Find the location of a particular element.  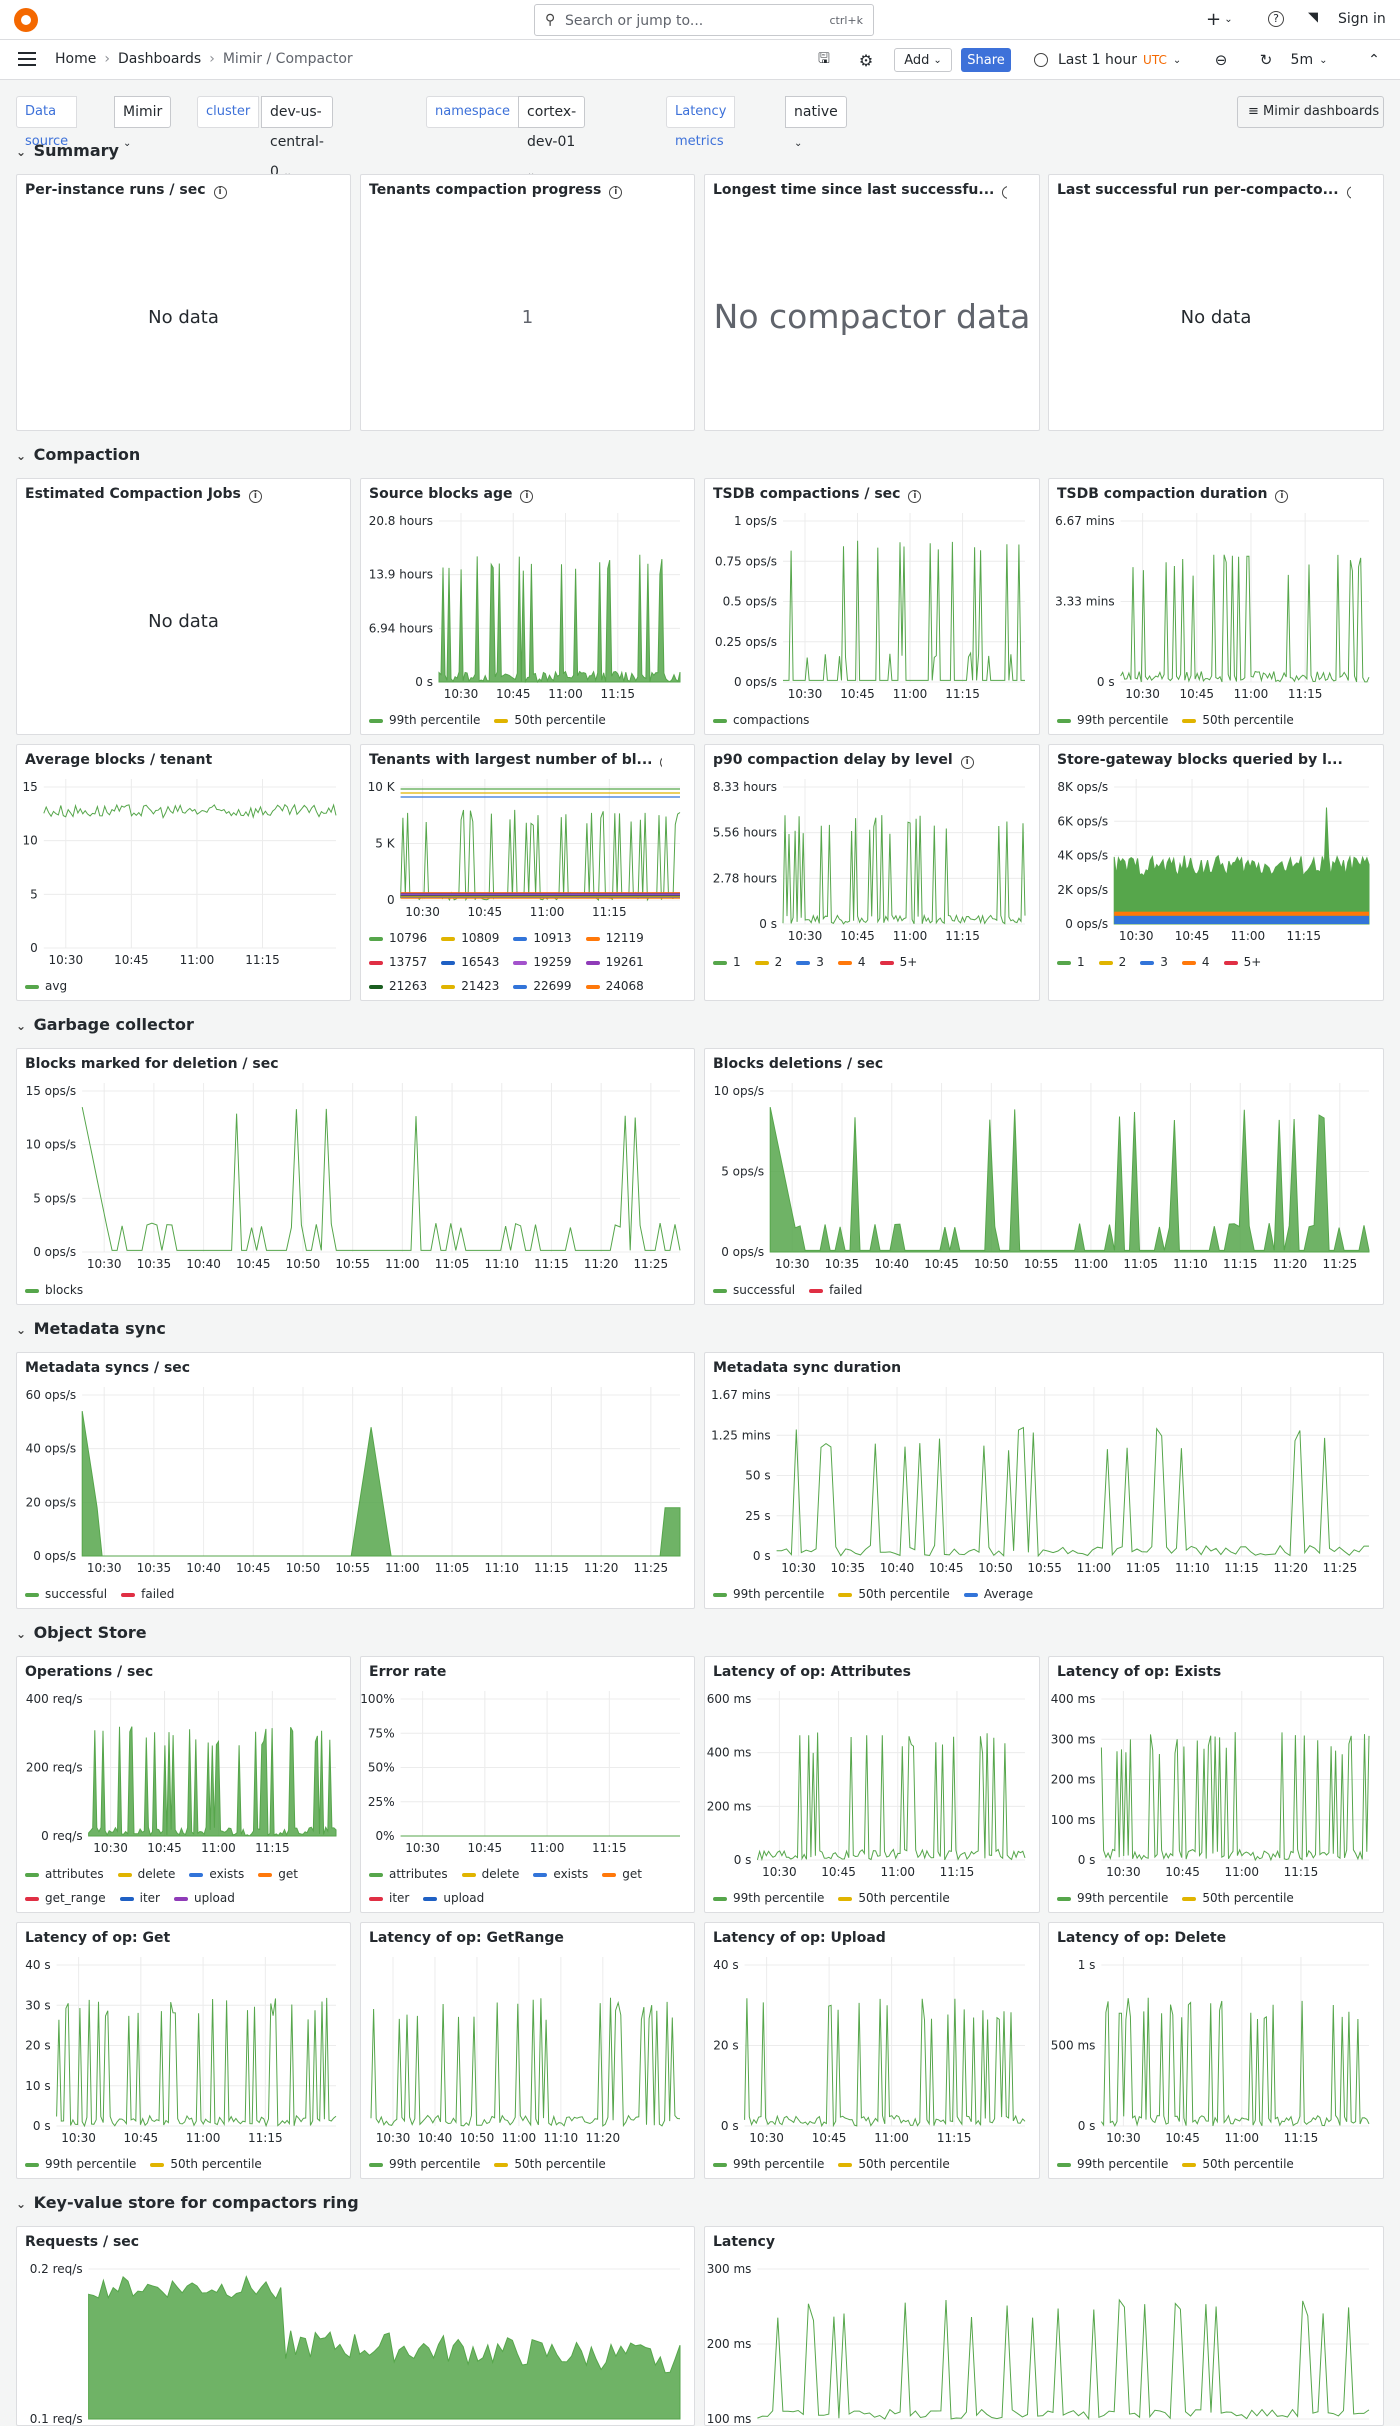

row-metadata-sync: ⌄ Metadata sync is located at coordinates (91, 1328).